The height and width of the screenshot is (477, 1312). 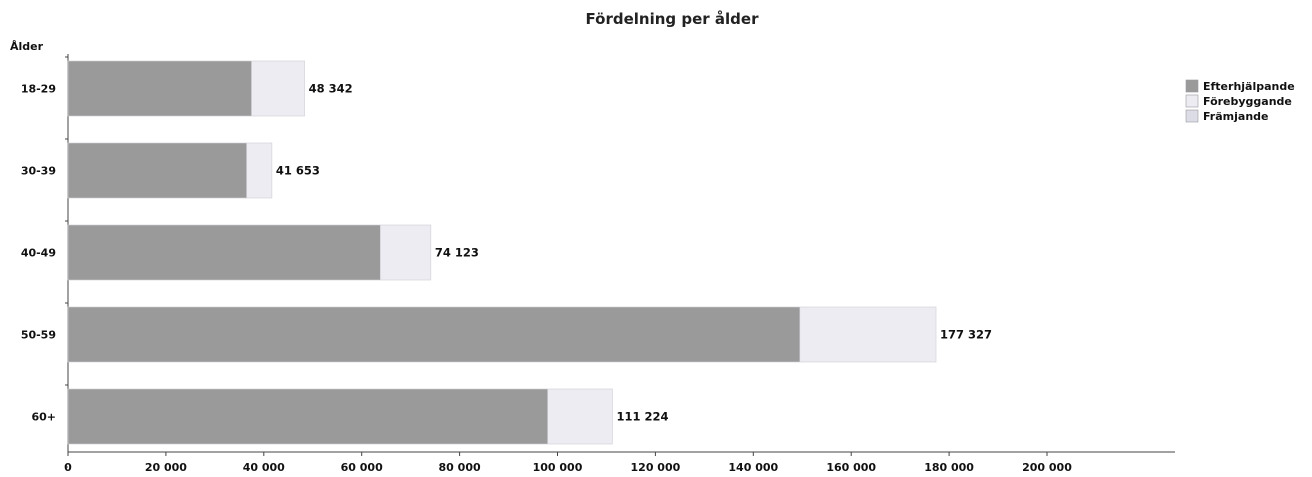 What do you see at coordinates (949, 467) in the screenshot?
I see `x-tick-label: 180 000` at bounding box center [949, 467].